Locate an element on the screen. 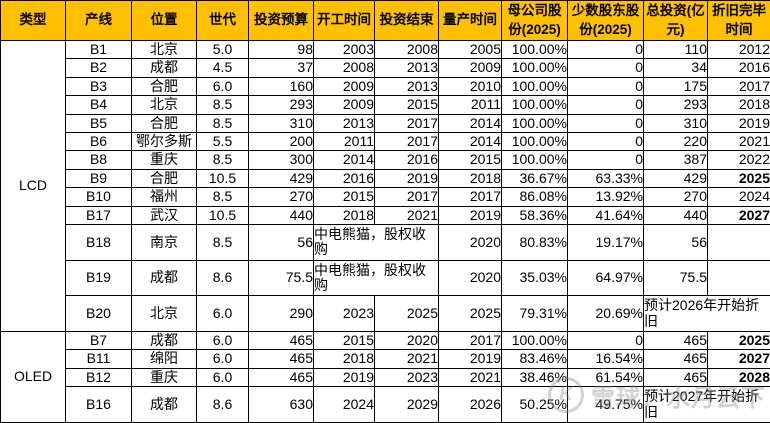 The image size is (770, 423). table-cell: 80.83% is located at coordinates (534, 242).